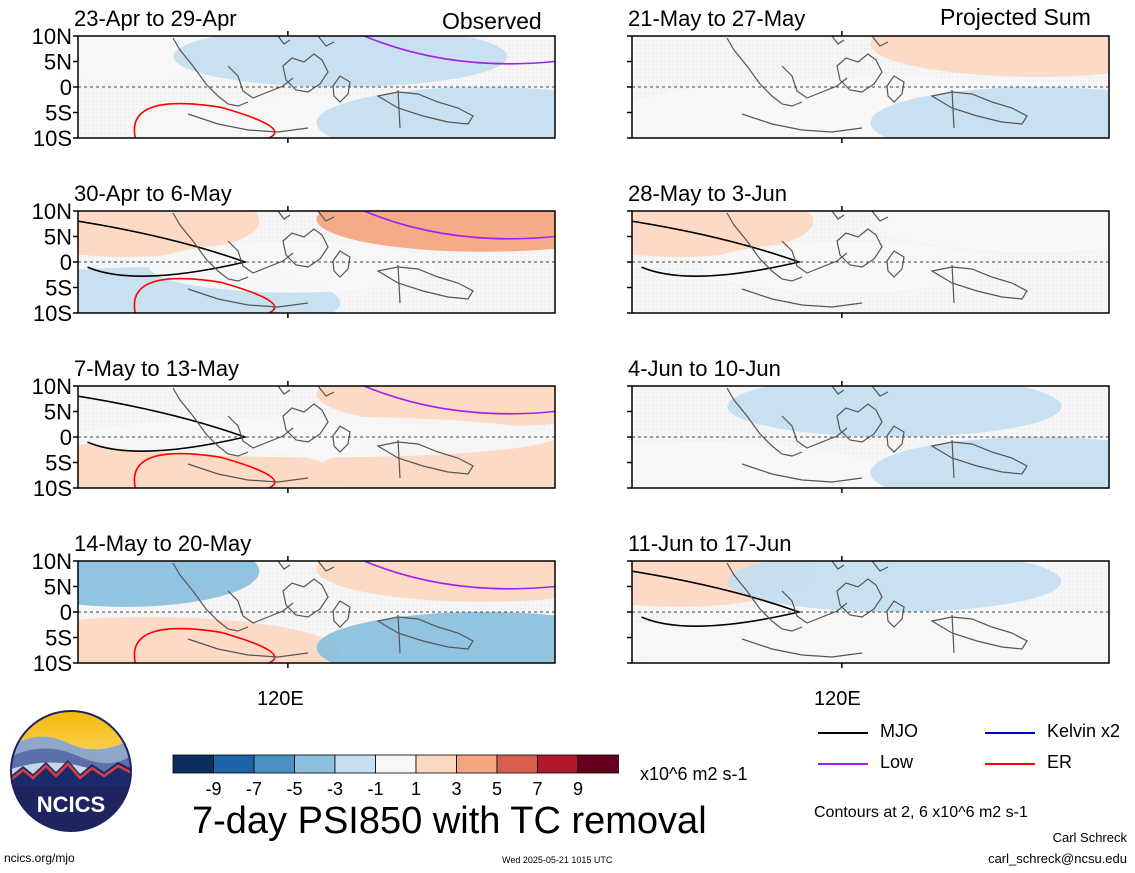 The image size is (1135, 873). What do you see at coordinates (39, 858) in the screenshot?
I see `site-link: ncics.org/mjo` at bounding box center [39, 858].